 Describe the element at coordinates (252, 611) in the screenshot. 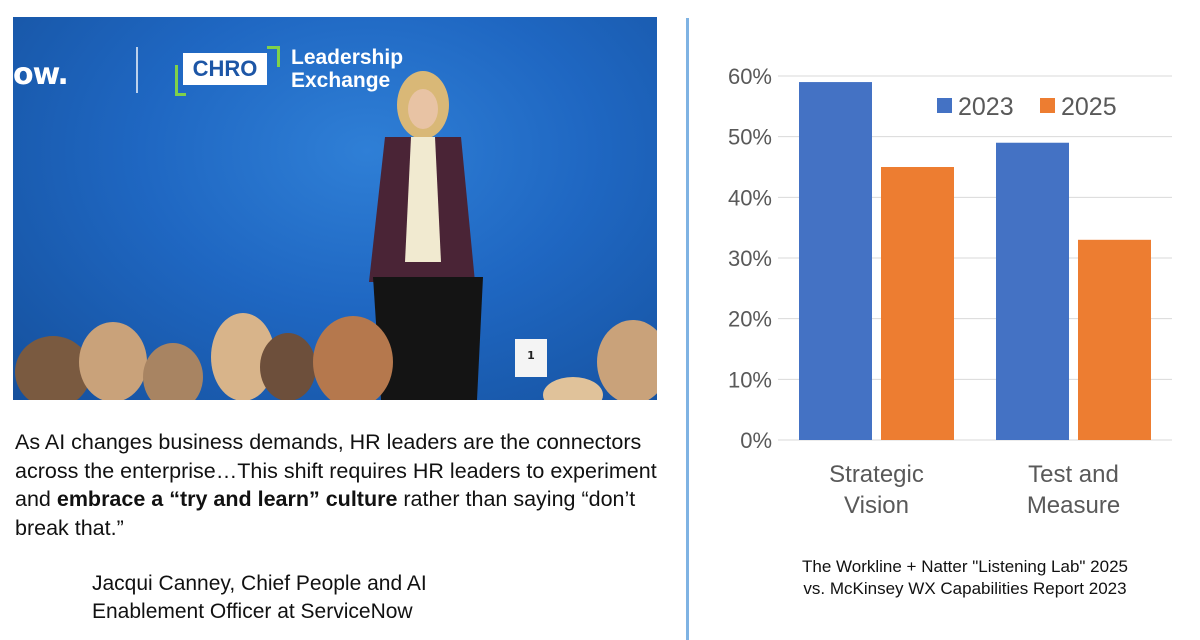

I see `attribution-line-2: Enablement Officer at ServiceNow` at that location.